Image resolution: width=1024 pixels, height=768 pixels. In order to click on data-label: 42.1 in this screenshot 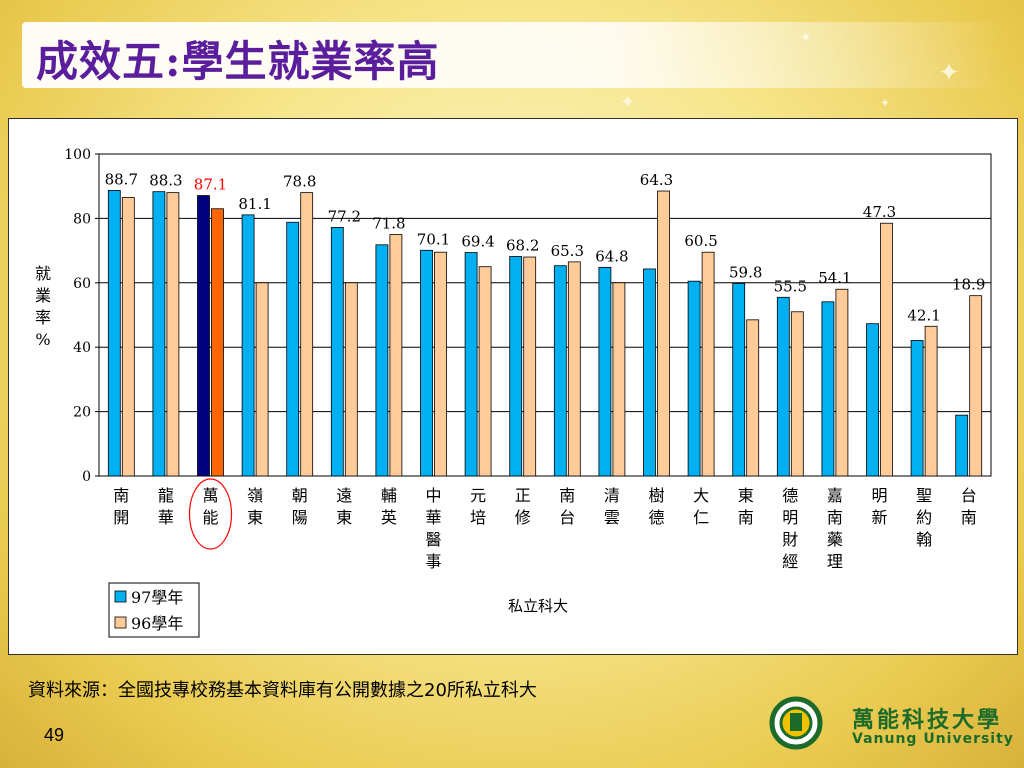, I will do `click(923, 315)`.